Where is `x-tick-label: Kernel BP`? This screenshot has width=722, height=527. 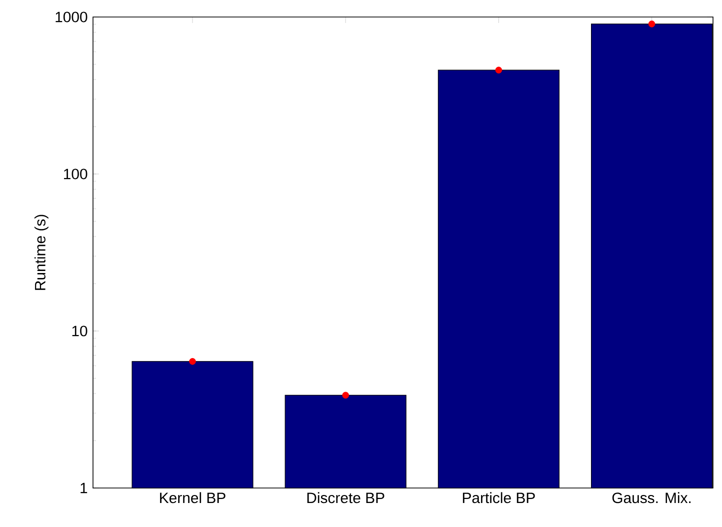 x-tick-label: Kernel BP is located at coordinates (193, 498).